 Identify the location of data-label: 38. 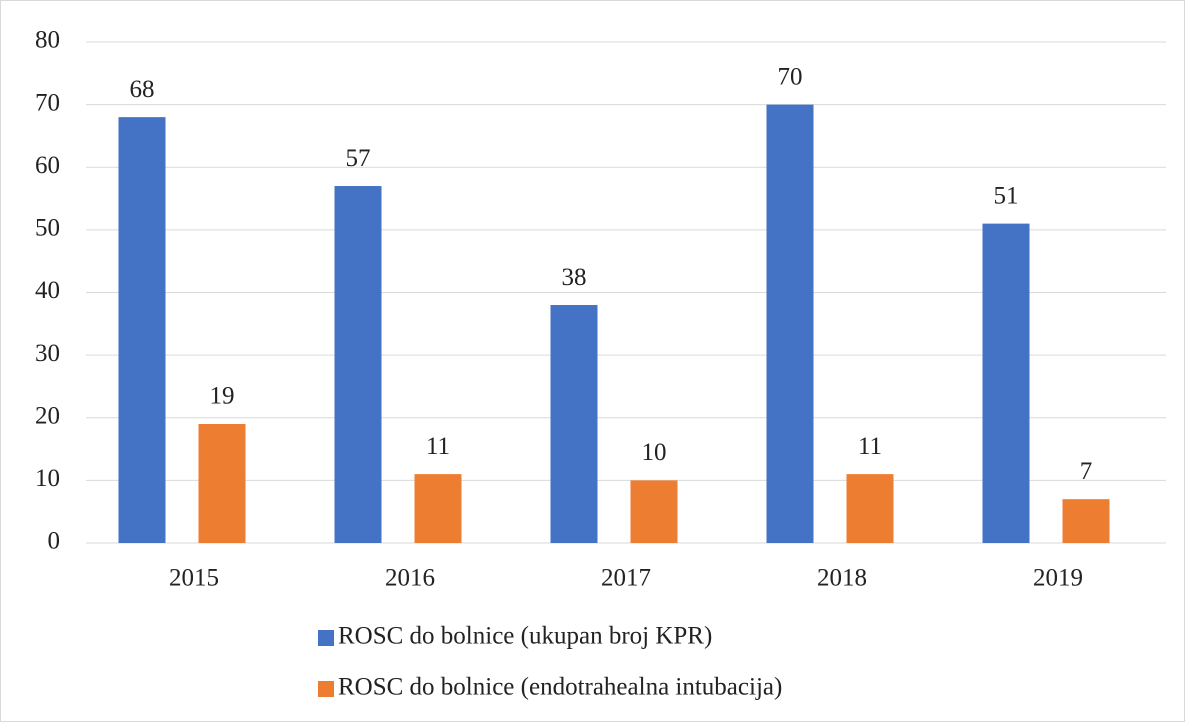
(574, 277).